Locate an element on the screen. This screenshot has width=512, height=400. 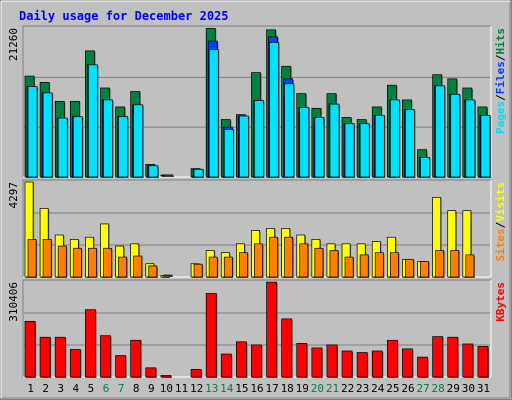
x-tick-label: 17 is located at coordinates (271, 388).